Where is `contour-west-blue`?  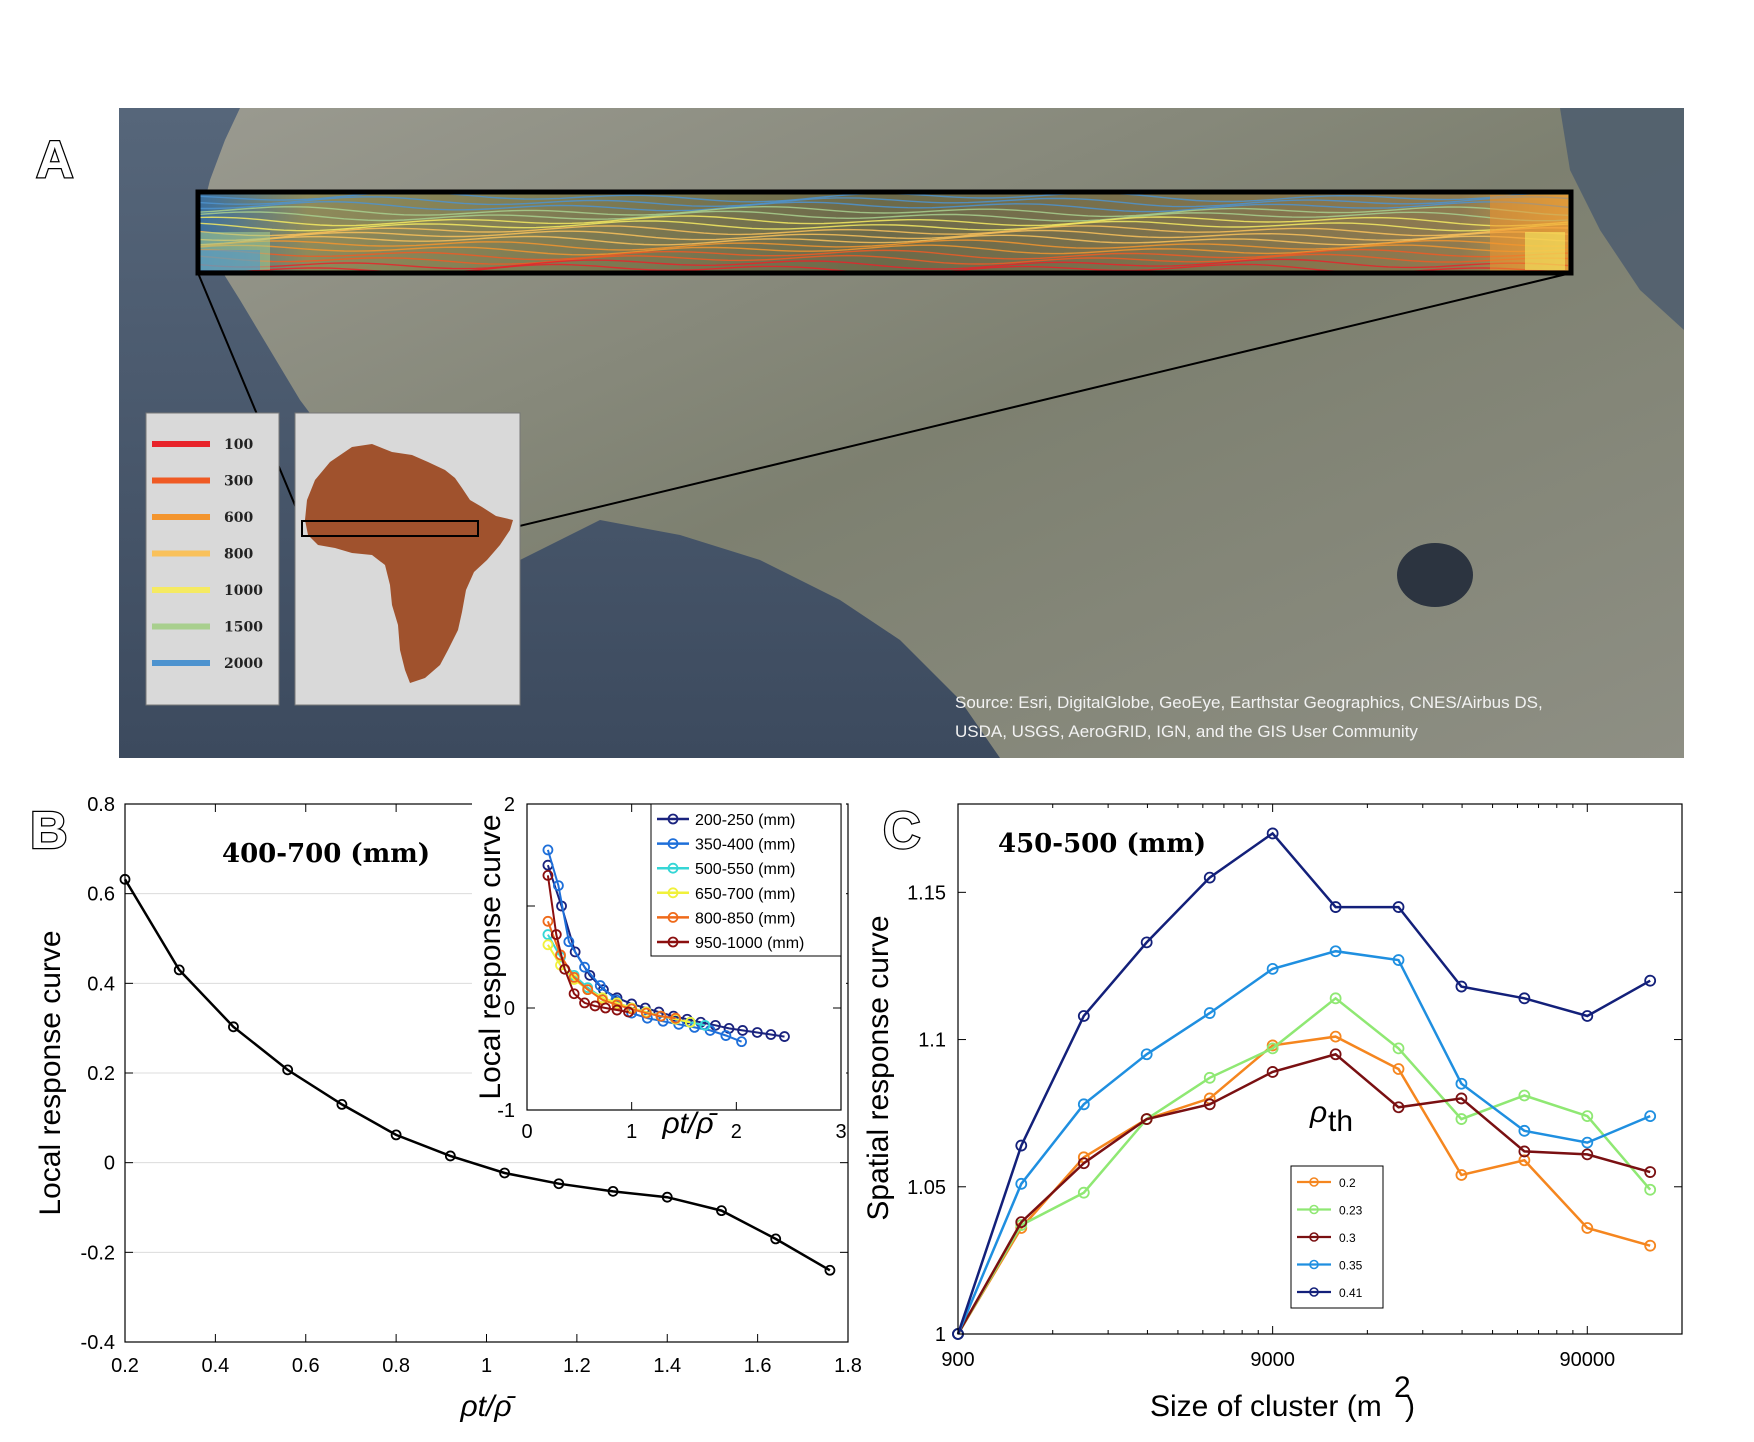 contour-west-blue is located at coordinates (230, 260).